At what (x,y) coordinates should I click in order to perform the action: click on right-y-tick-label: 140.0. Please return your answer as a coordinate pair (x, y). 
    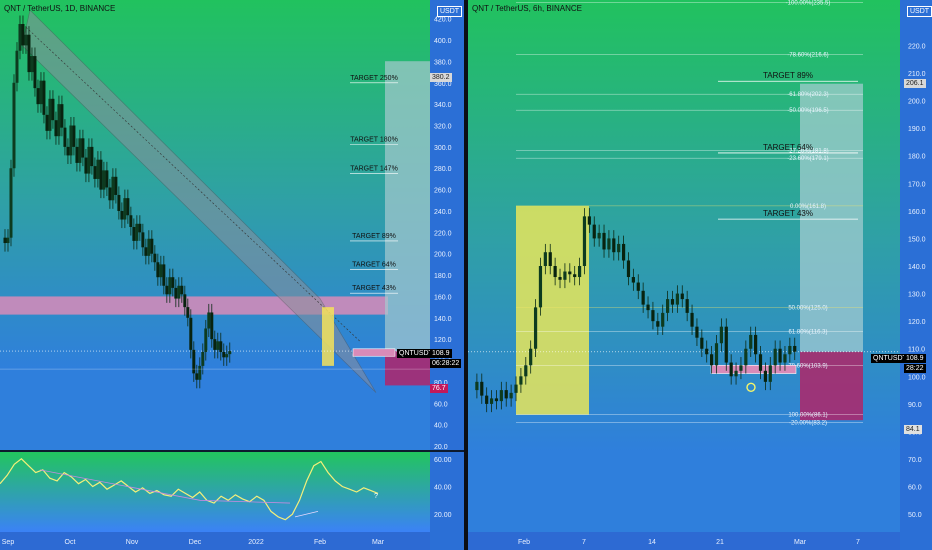
    Looking at the image, I should click on (917, 267).